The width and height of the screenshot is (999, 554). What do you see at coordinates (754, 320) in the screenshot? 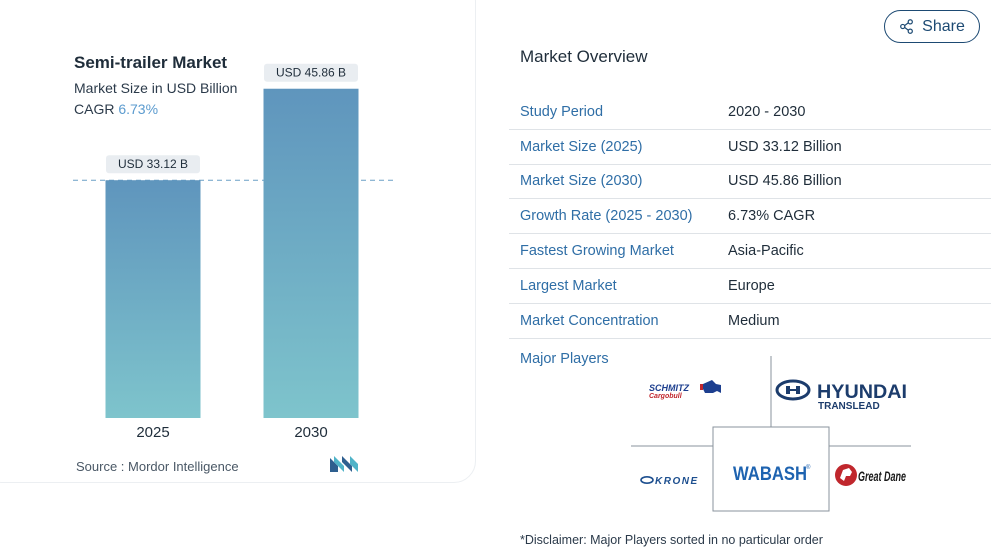
I see `overview-value: Medium` at bounding box center [754, 320].